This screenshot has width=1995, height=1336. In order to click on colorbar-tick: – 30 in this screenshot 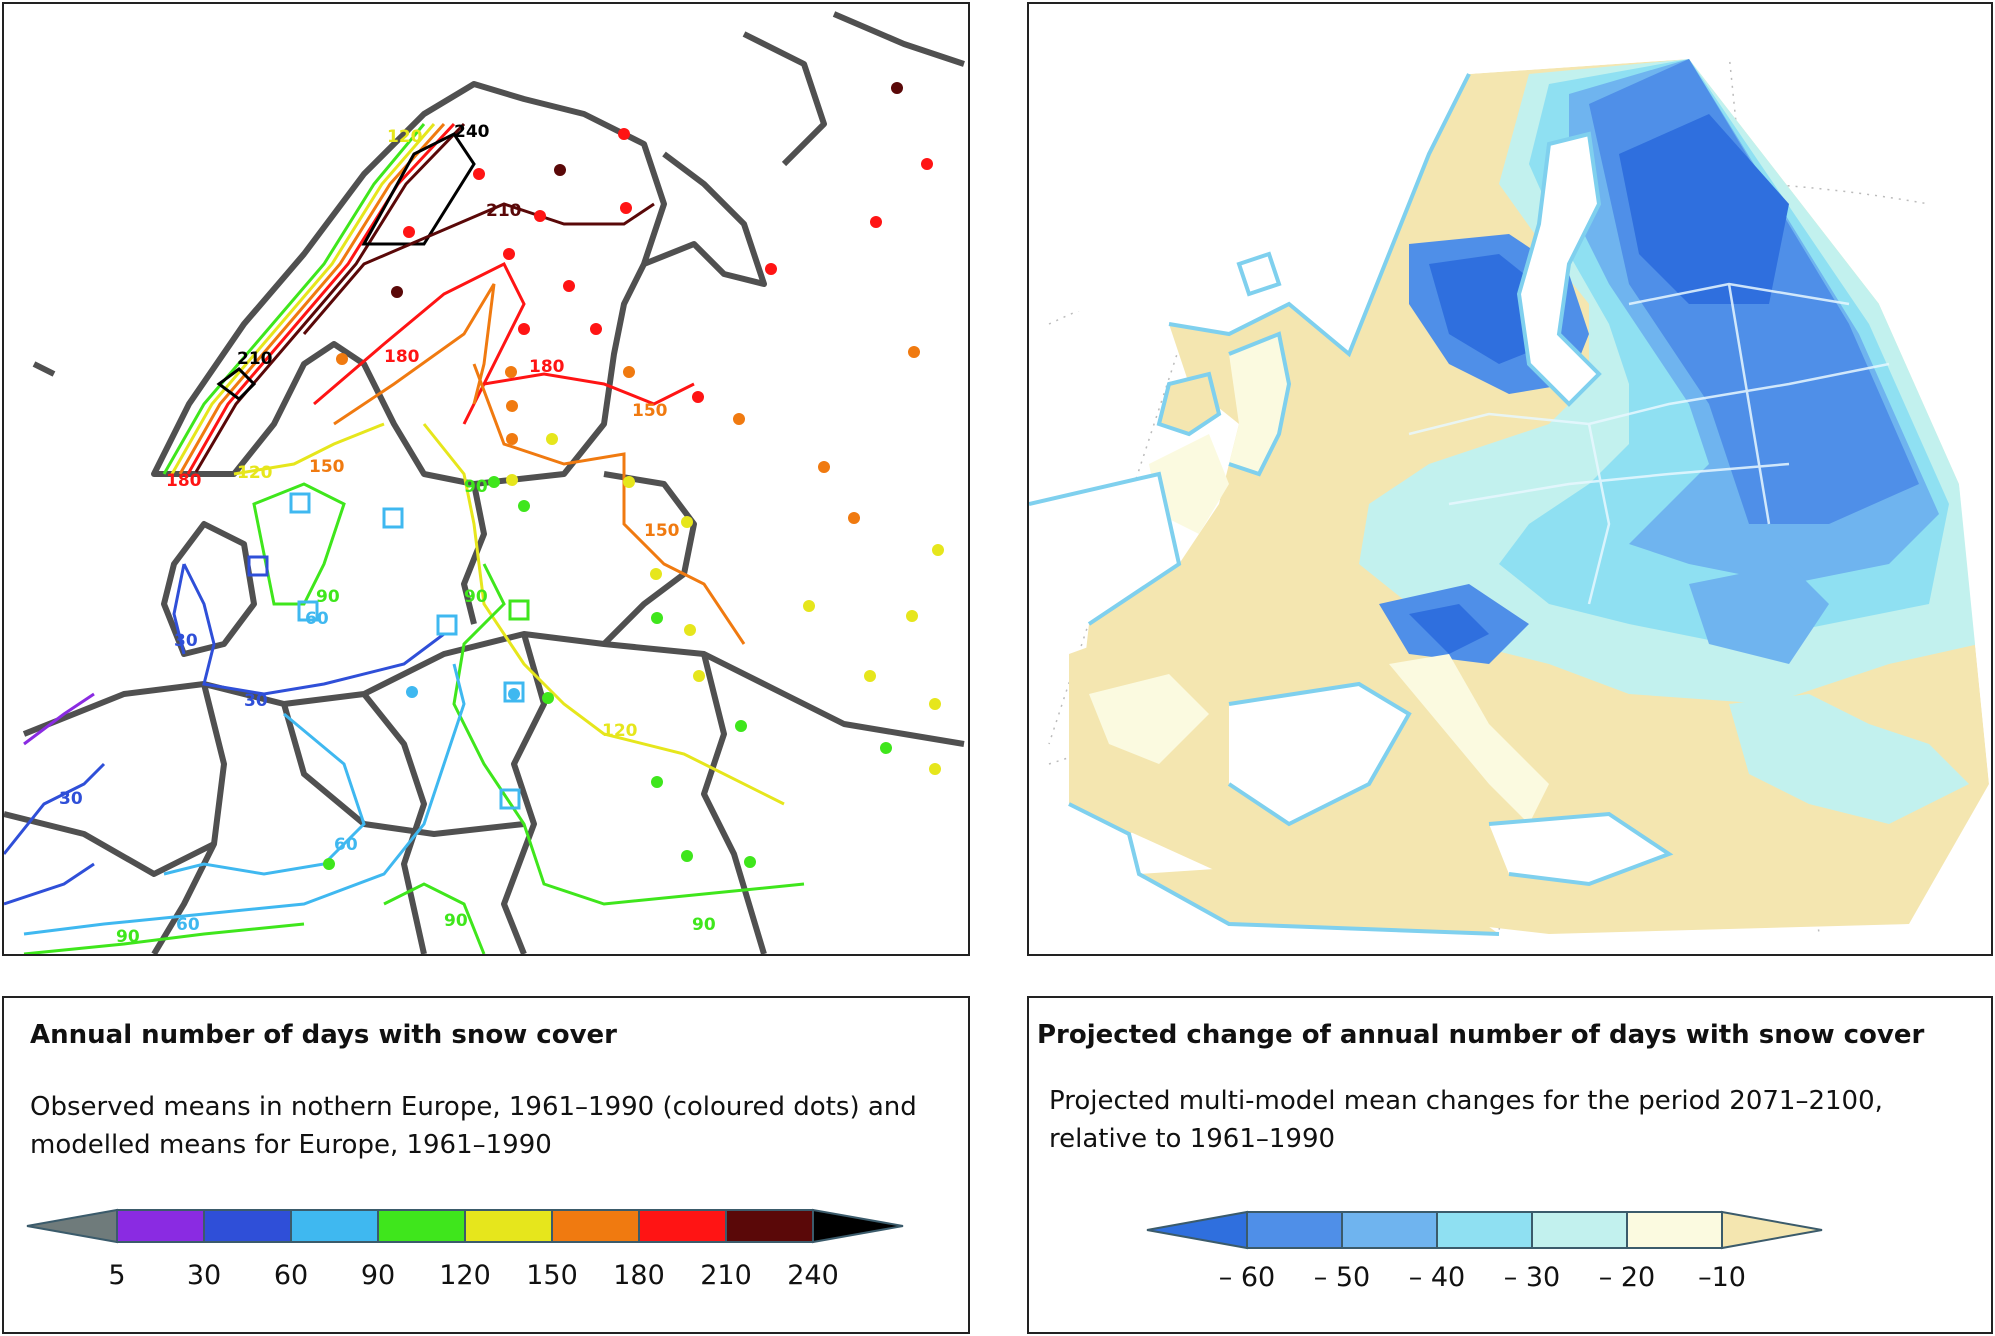, I will do `click(1532, 1277)`.